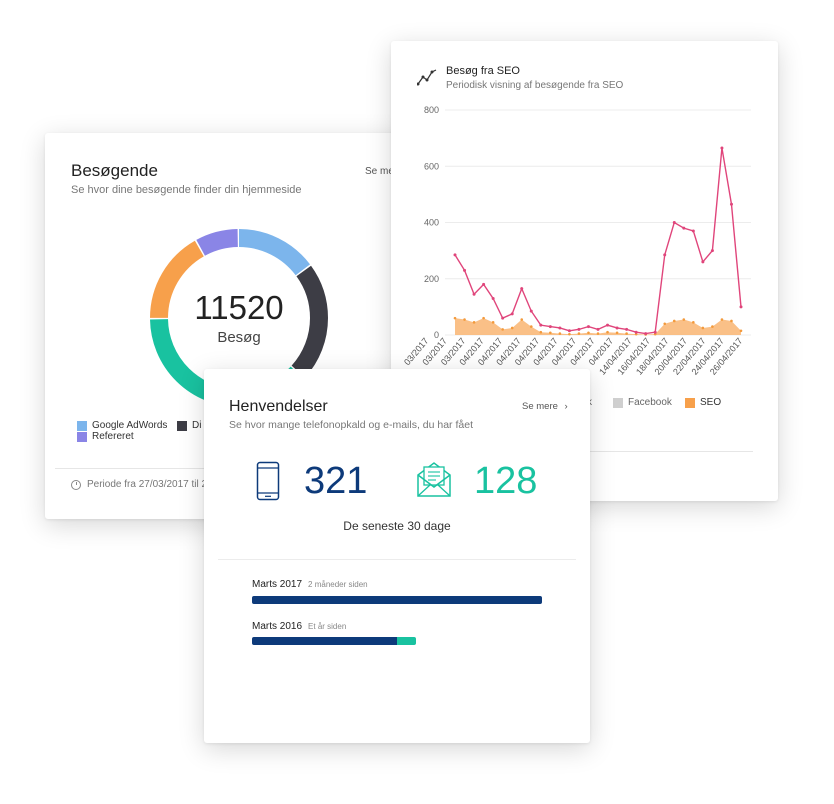  I want to click on visitors-see-more-link: Se mere, so click(384, 171).